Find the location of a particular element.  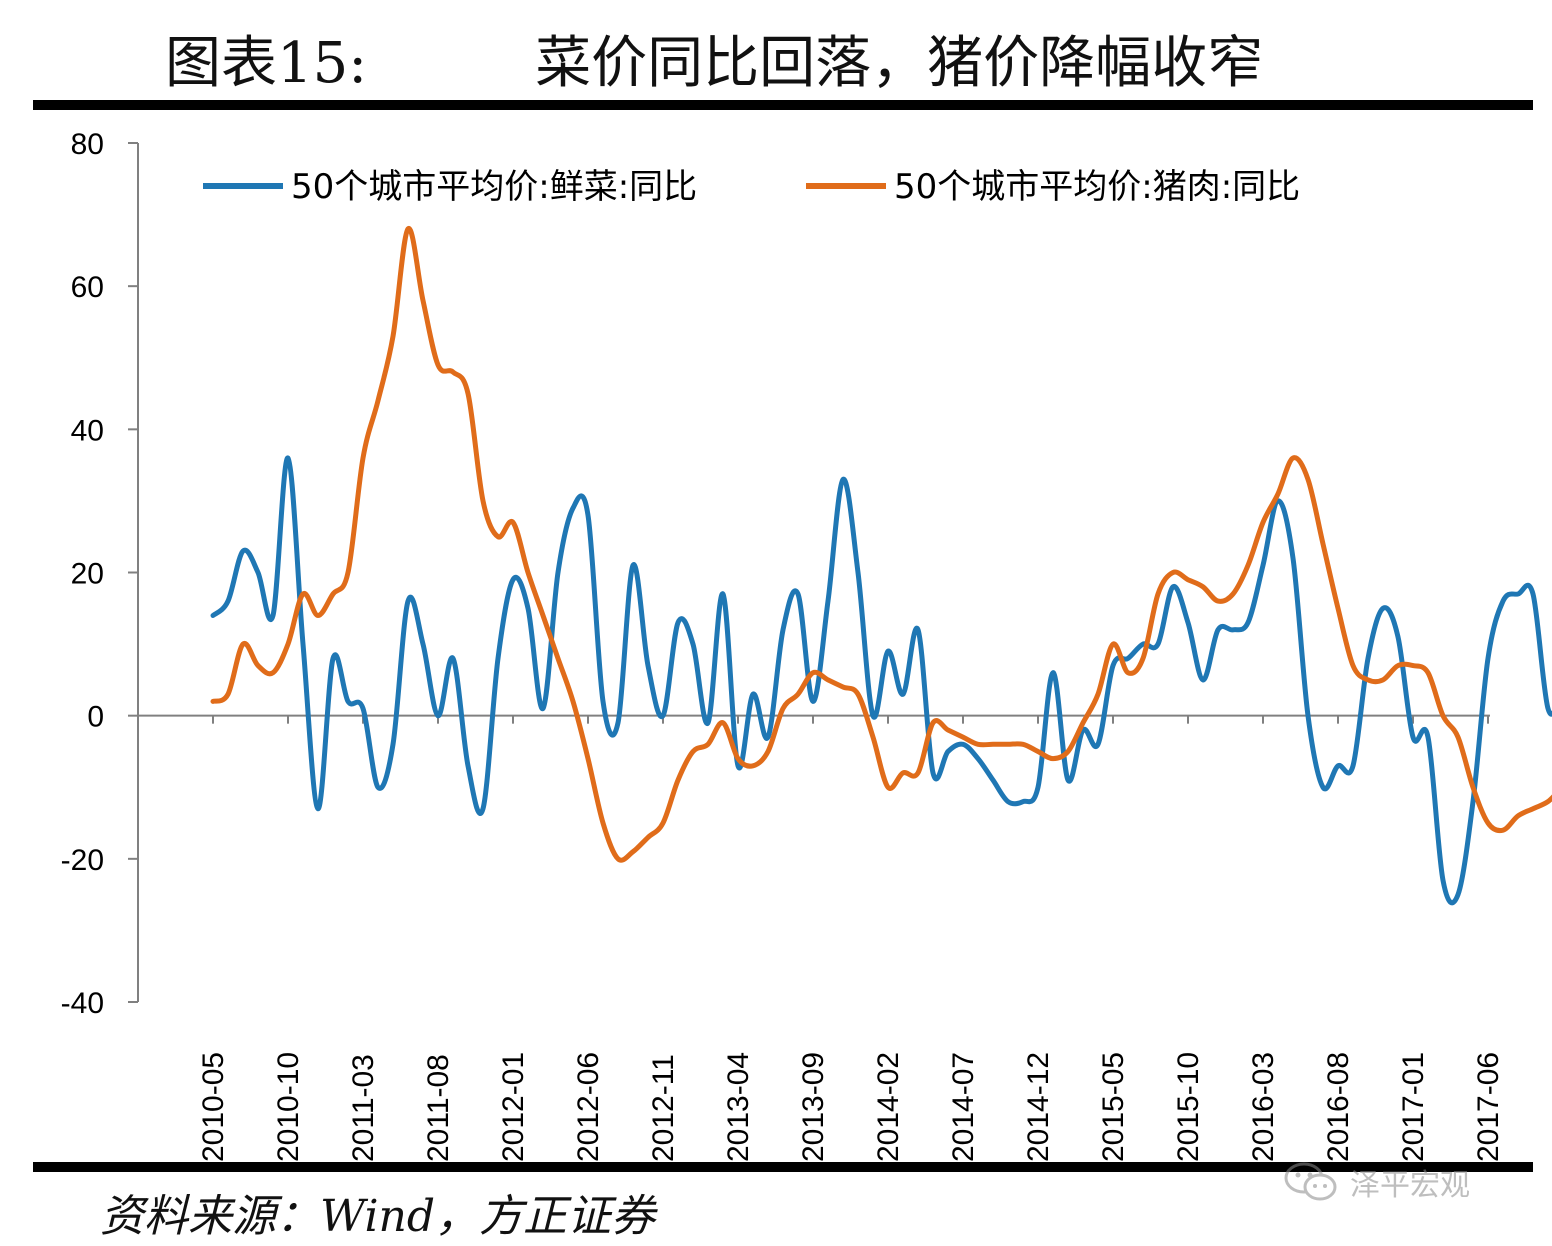

x-tick-label-text: 2016-08 is located at coordinates (1338, 1107).